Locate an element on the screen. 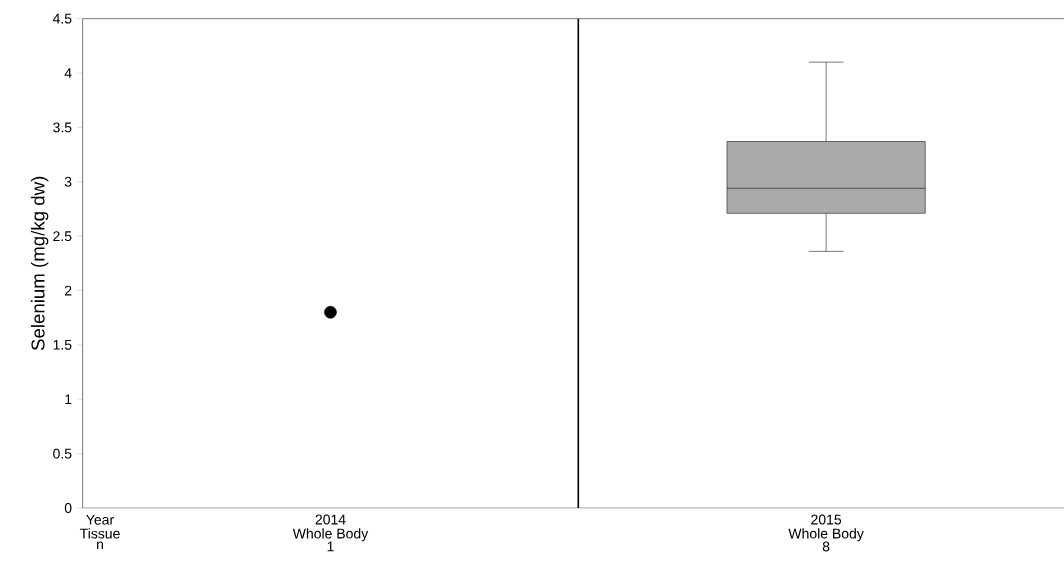  text: 1 is located at coordinates (330, 546).